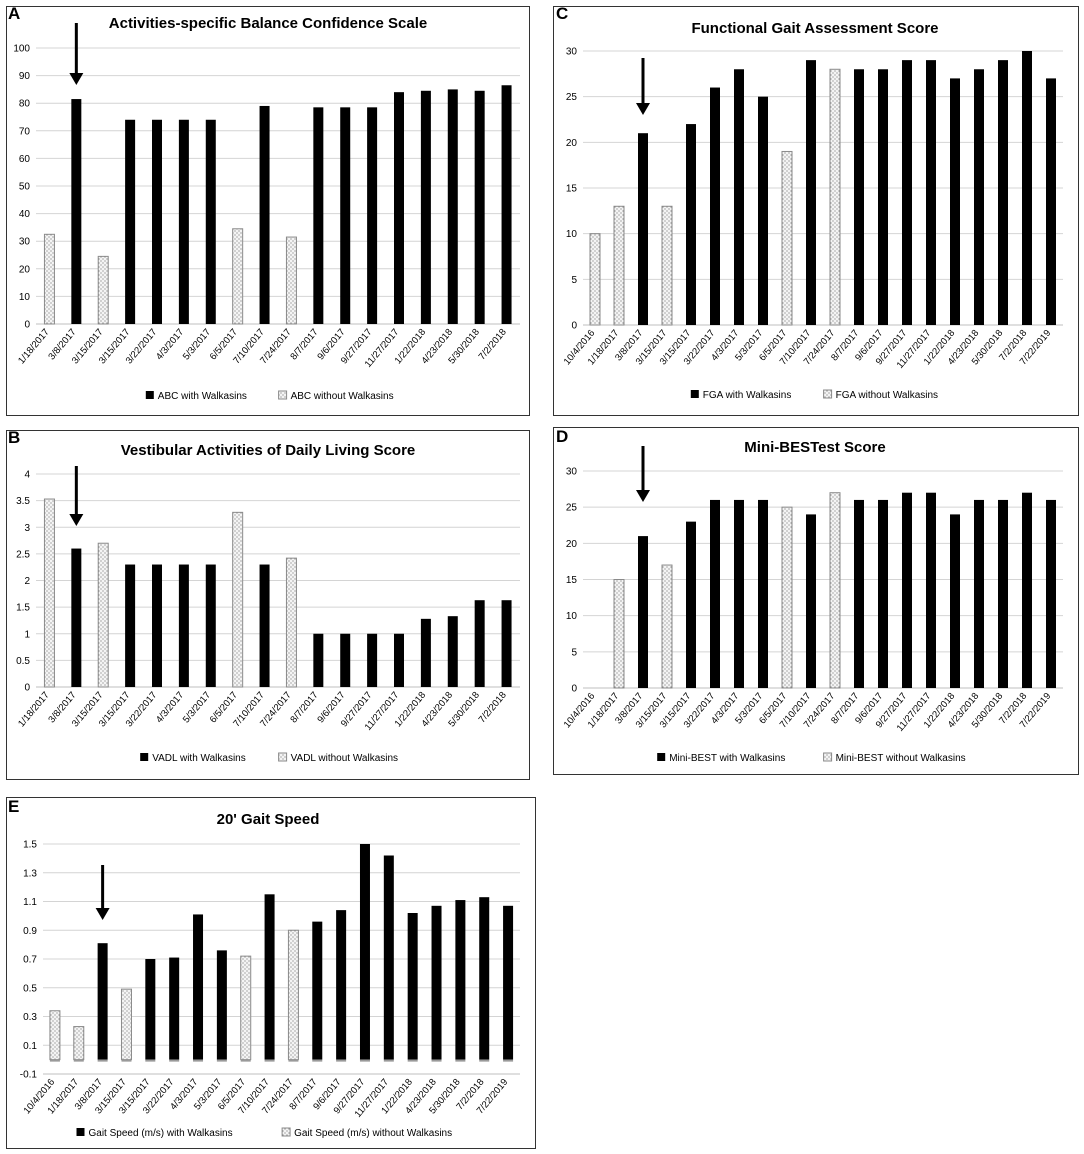  Describe the element at coordinates (342, 396) in the screenshot. I see `legend-label-without: ABC without Walkasins` at that location.